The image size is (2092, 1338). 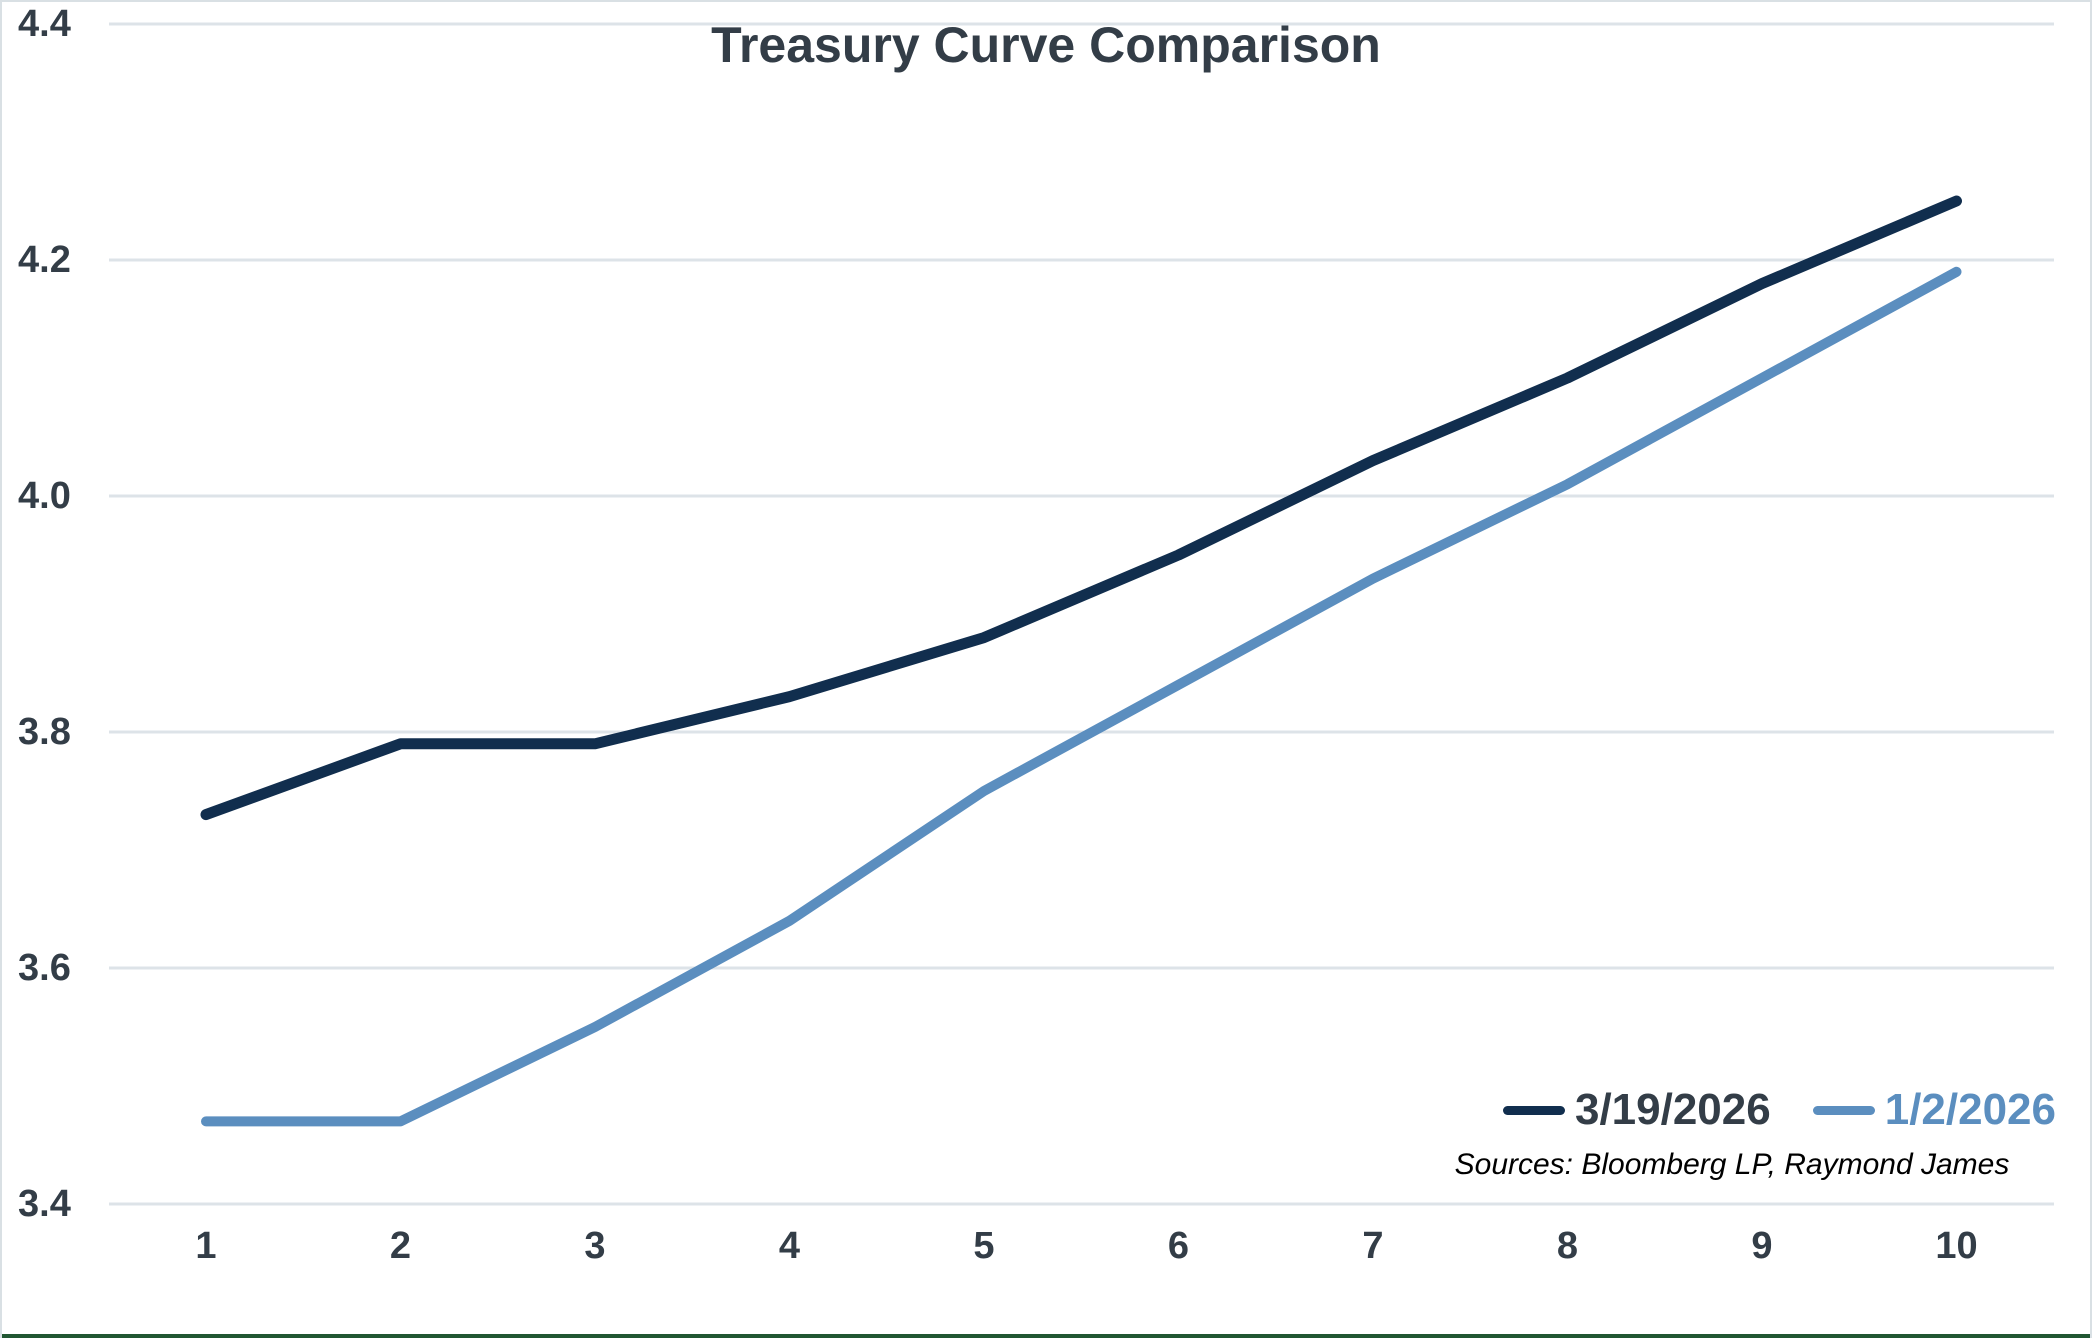 I want to click on y-tick-label: 4.0, so click(x=44, y=496).